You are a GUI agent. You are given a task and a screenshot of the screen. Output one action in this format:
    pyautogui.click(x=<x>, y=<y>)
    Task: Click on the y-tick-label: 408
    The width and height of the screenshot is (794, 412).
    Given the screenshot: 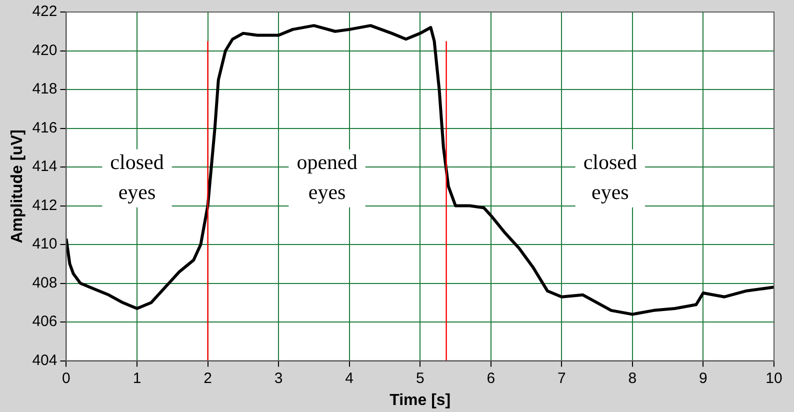 What is the action you would take?
    pyautogui.click(x=45, y=283)
    